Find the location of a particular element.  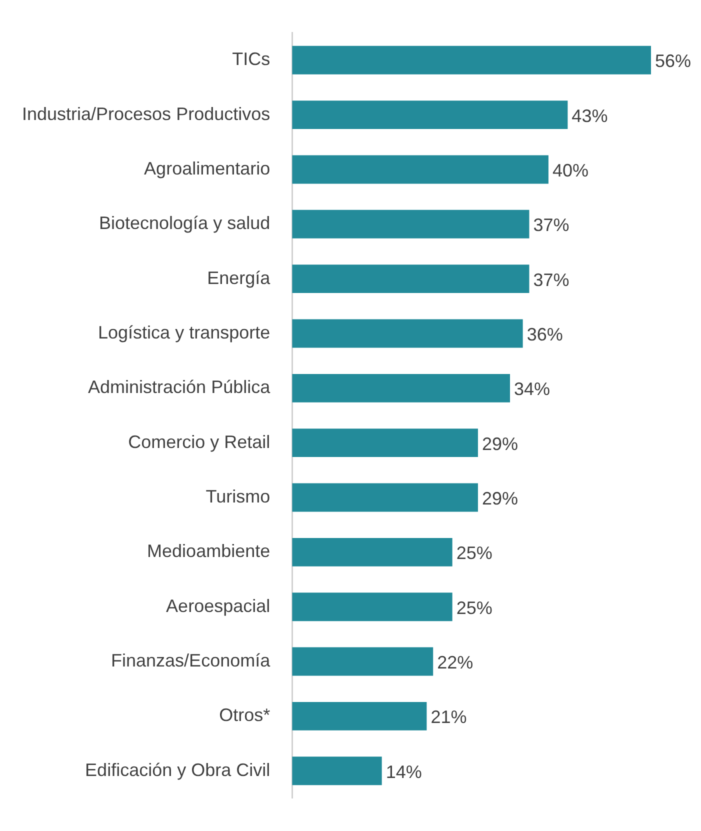

data-label: 40% is located at coordinates (570, 170).